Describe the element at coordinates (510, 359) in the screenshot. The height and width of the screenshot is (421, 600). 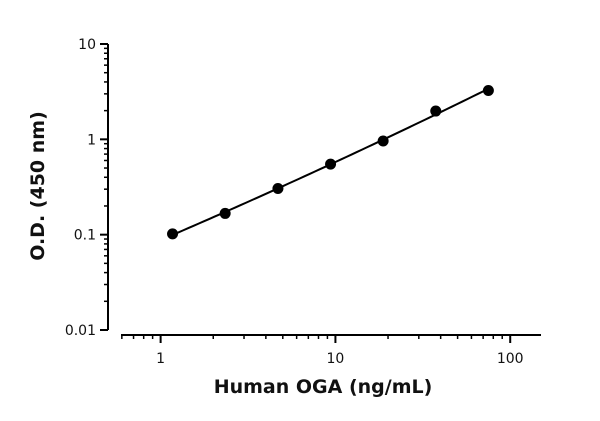
I see `x-tick-label: 100` at that location.